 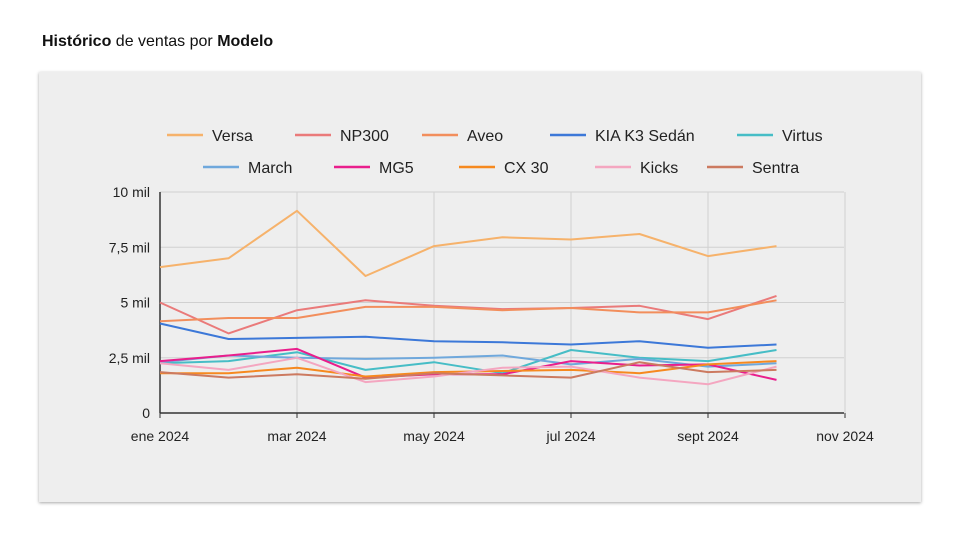 I want to click on legend-label: MG5, so click(x=396, y=168).